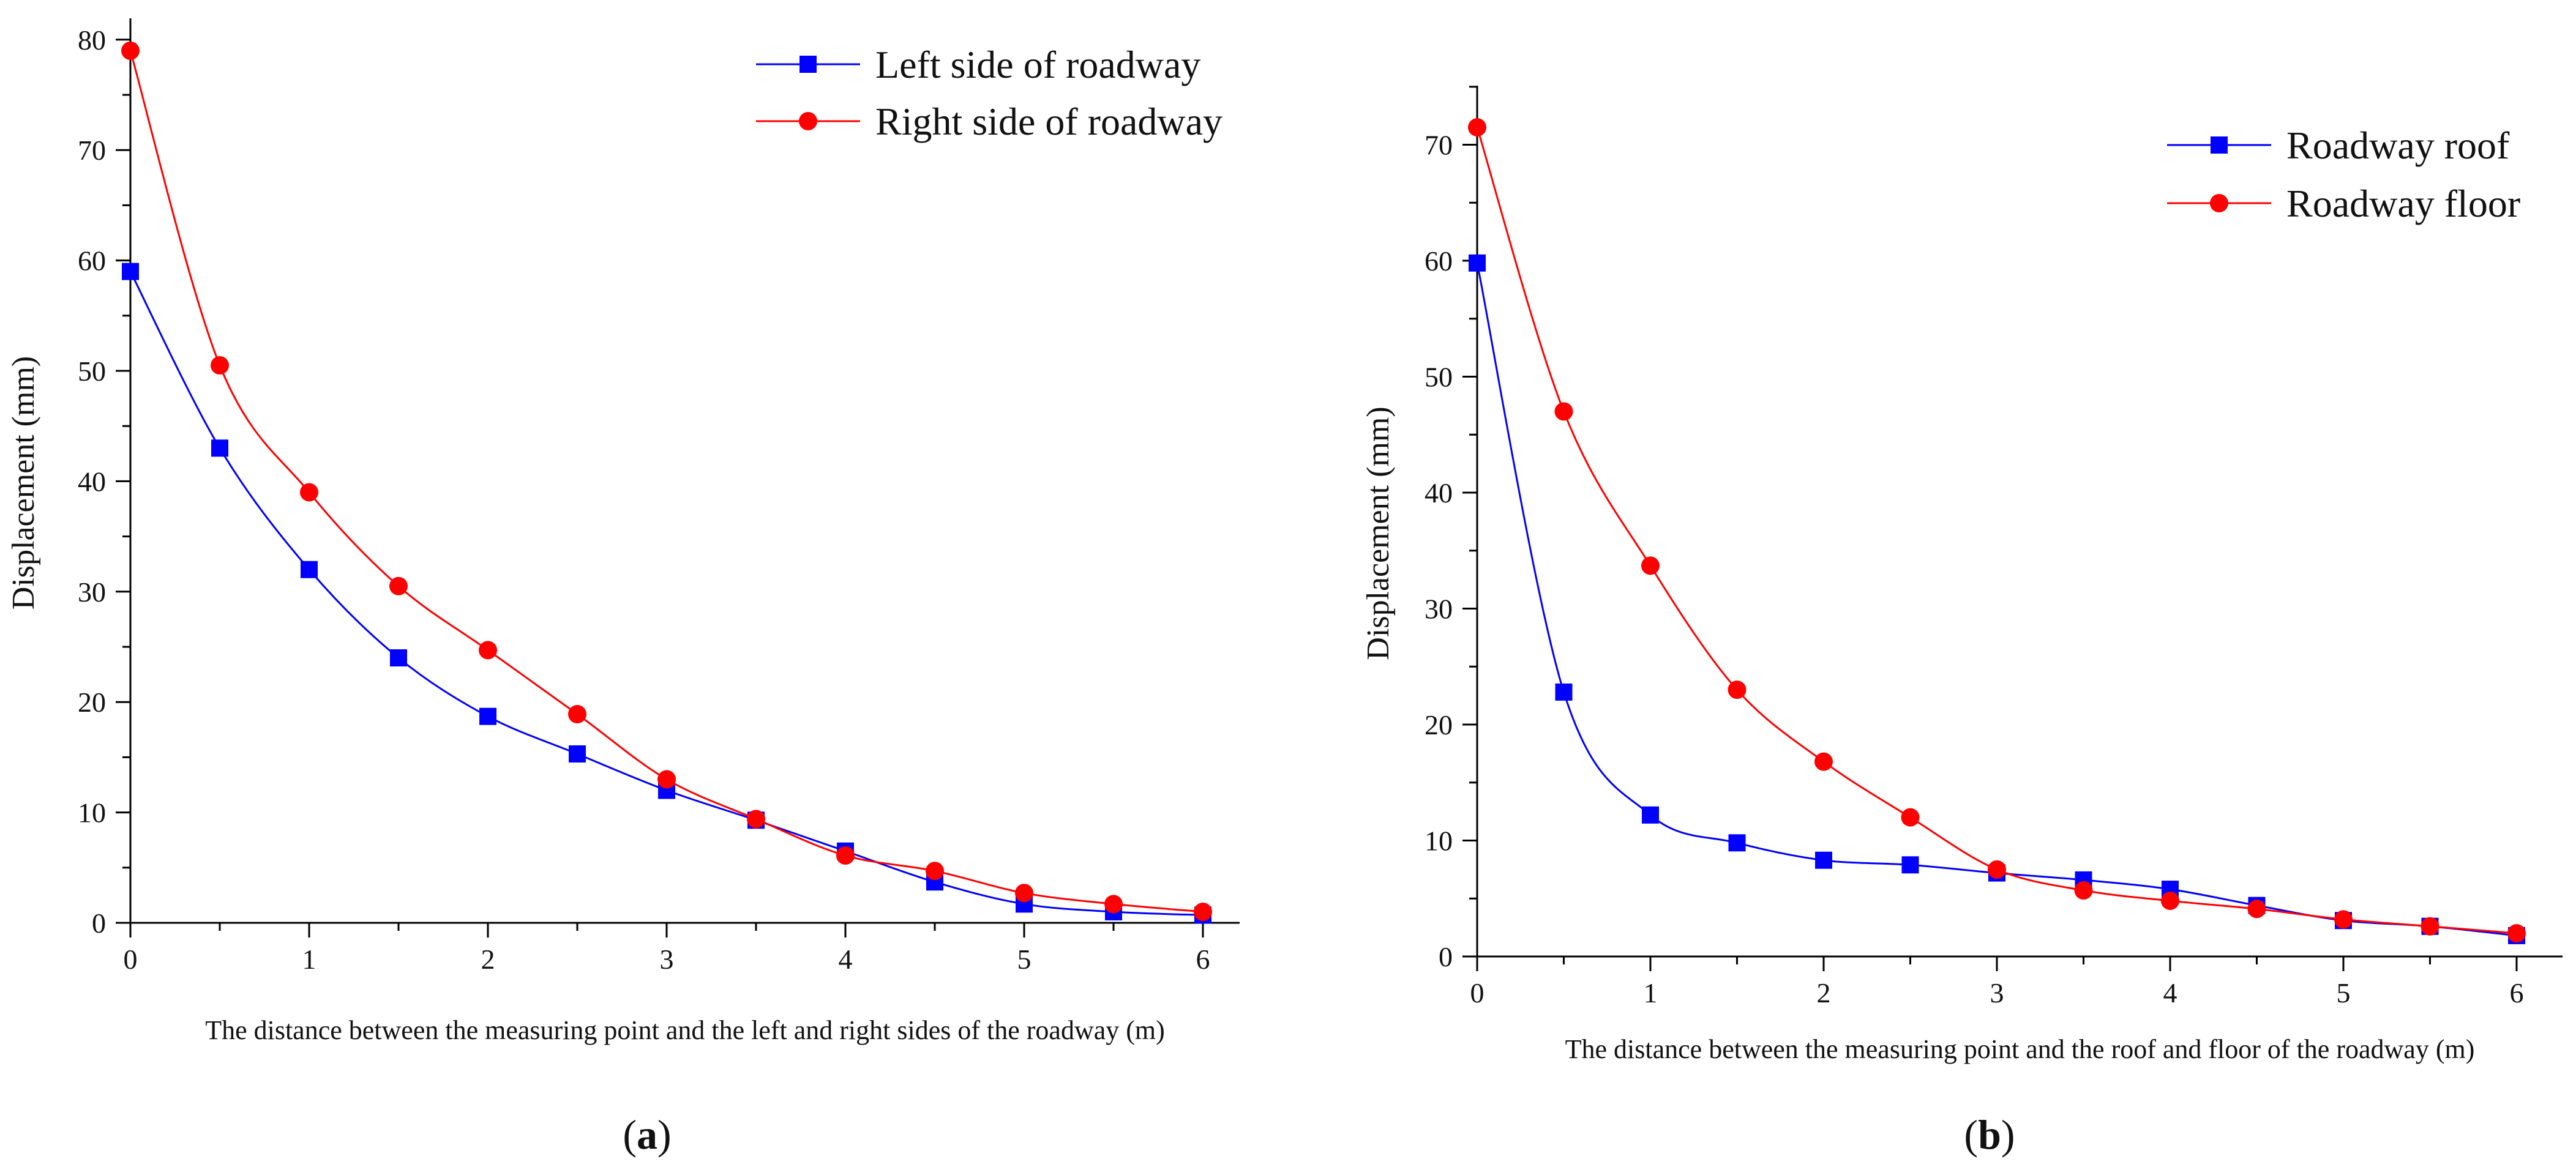  What do you see at coordinates (92, 40) in the screenshot?
I see `y-tick-label: 80` at bounding box center [92, 40].